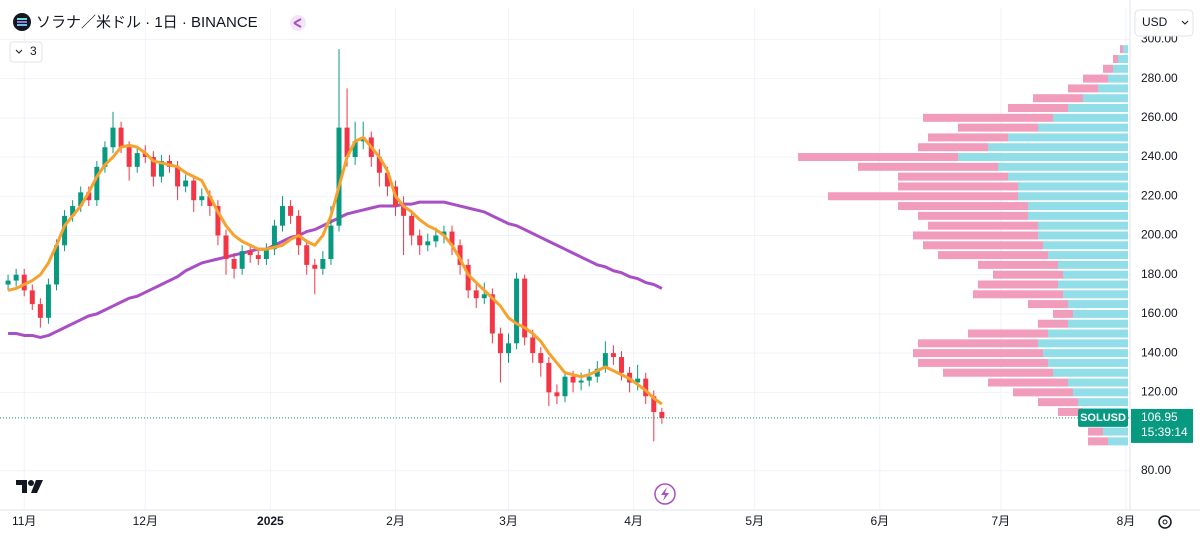 Image resolution: width=1200 pixels, height=537 pixels. I want to click on tradingview-logo, so click(29, 486).